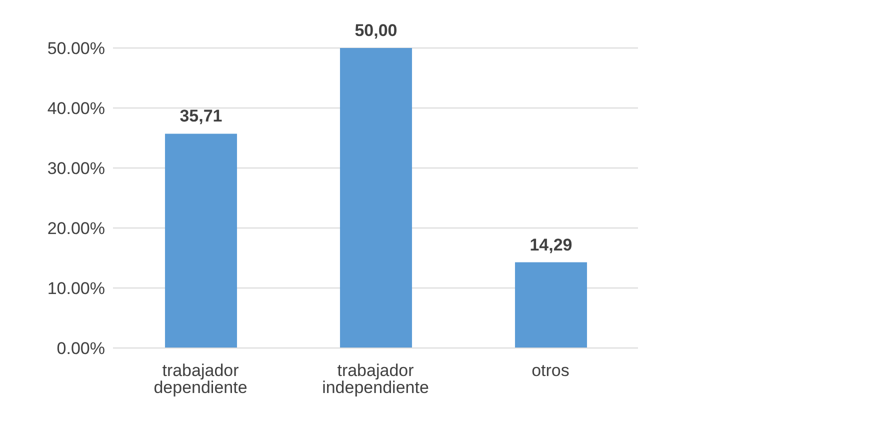 The width and height of the screenshot is (870, 433). What do you see at coordinates (551, 244) in the screenshot?
I see `data-label: 14,29` at bounding box center [551, 244].